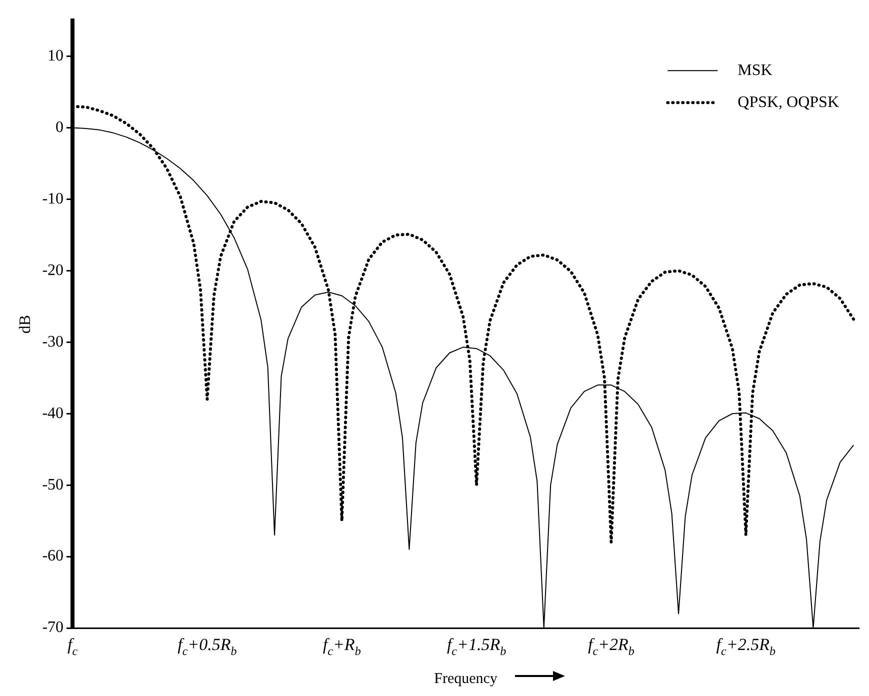 Image resolution: width=869 pixels, height=696 pixels. Describe the element at coordinates (53, 485) in the screenshot. I see `y-tick-label: -50` at that location.